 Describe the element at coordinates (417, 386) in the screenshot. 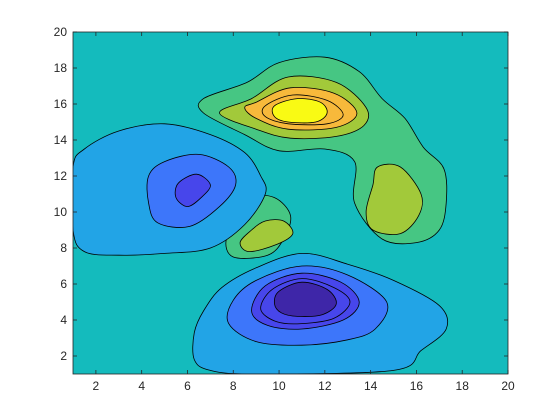

I see `x-tick-label: 16` at that location.